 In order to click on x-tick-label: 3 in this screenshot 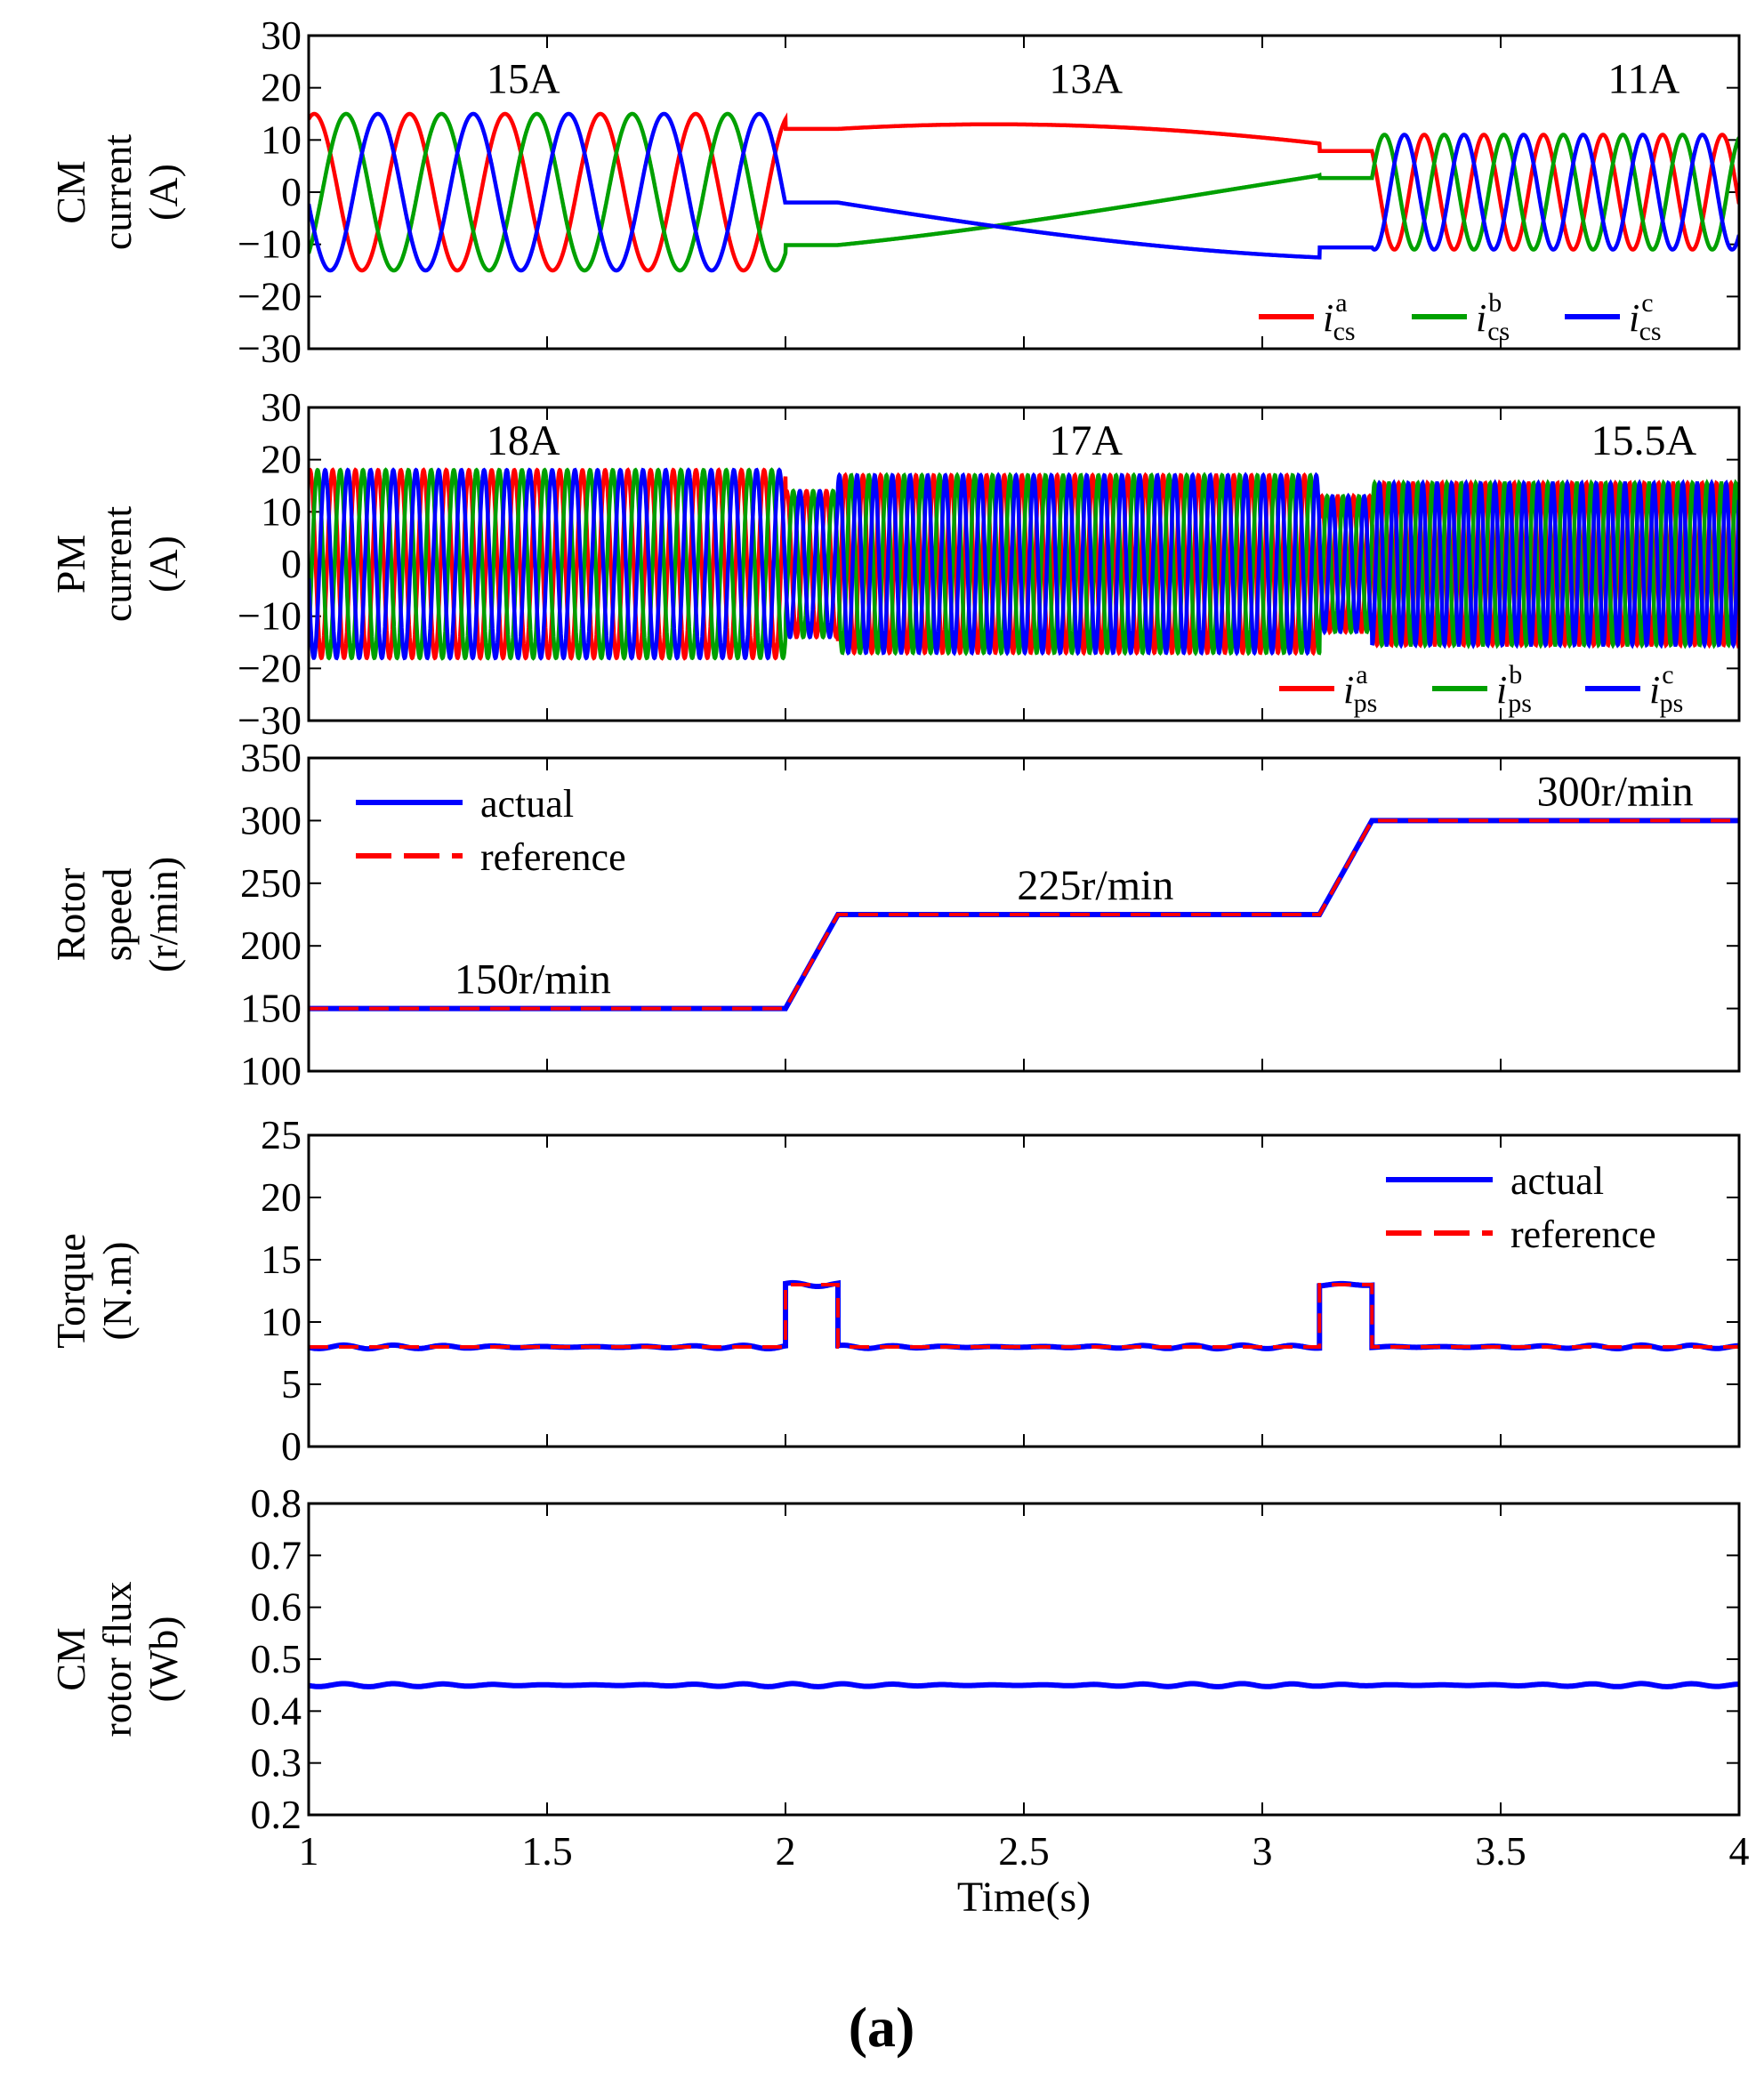, I will do `click(1263, 1851)`.